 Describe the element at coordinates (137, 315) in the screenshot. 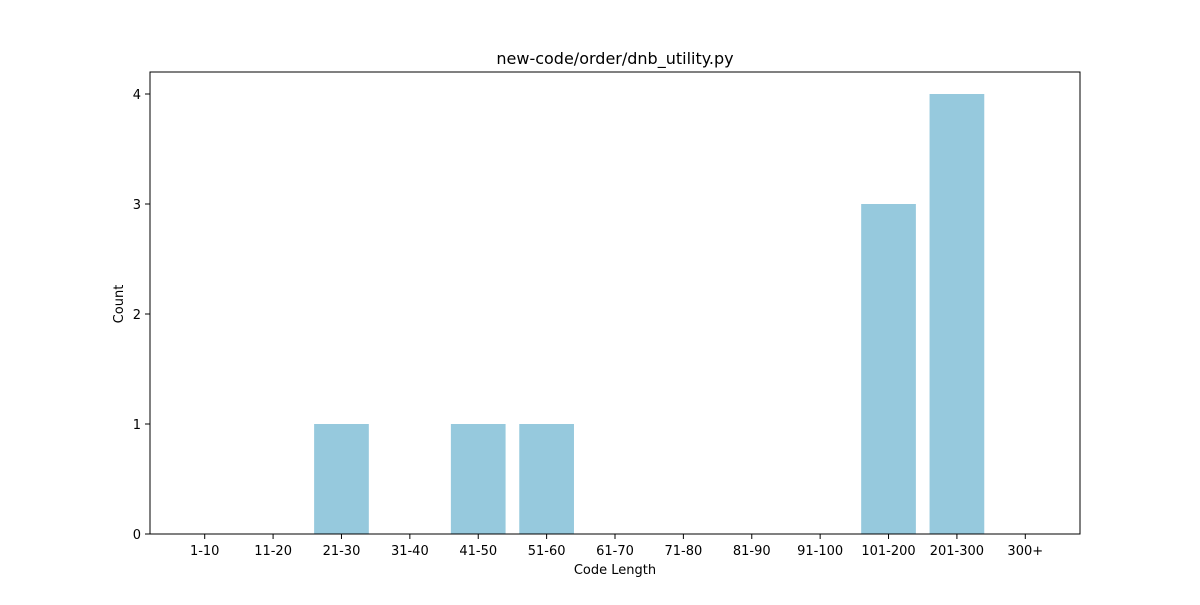

I see `y-tick-label: 2` at that location.